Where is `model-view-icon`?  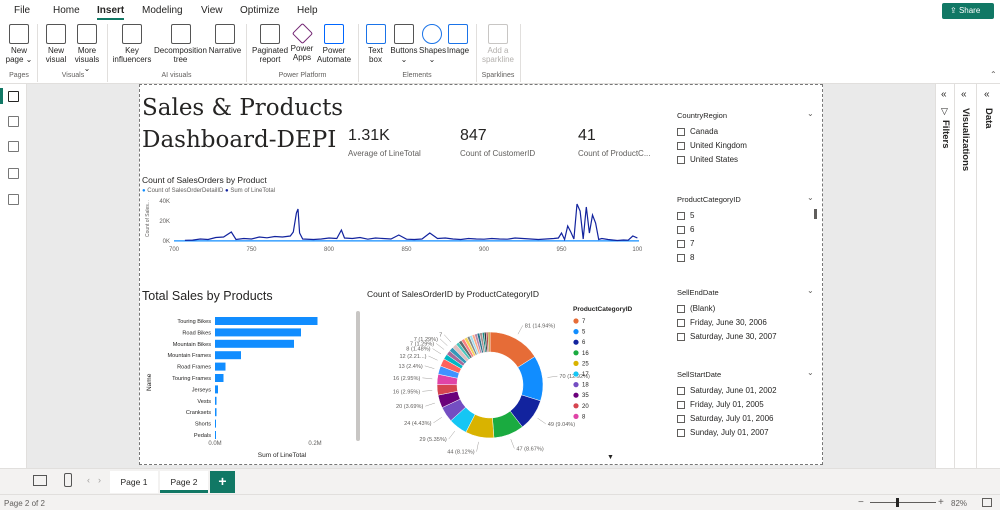
model-view-icon is located at coordinates (13, 146).